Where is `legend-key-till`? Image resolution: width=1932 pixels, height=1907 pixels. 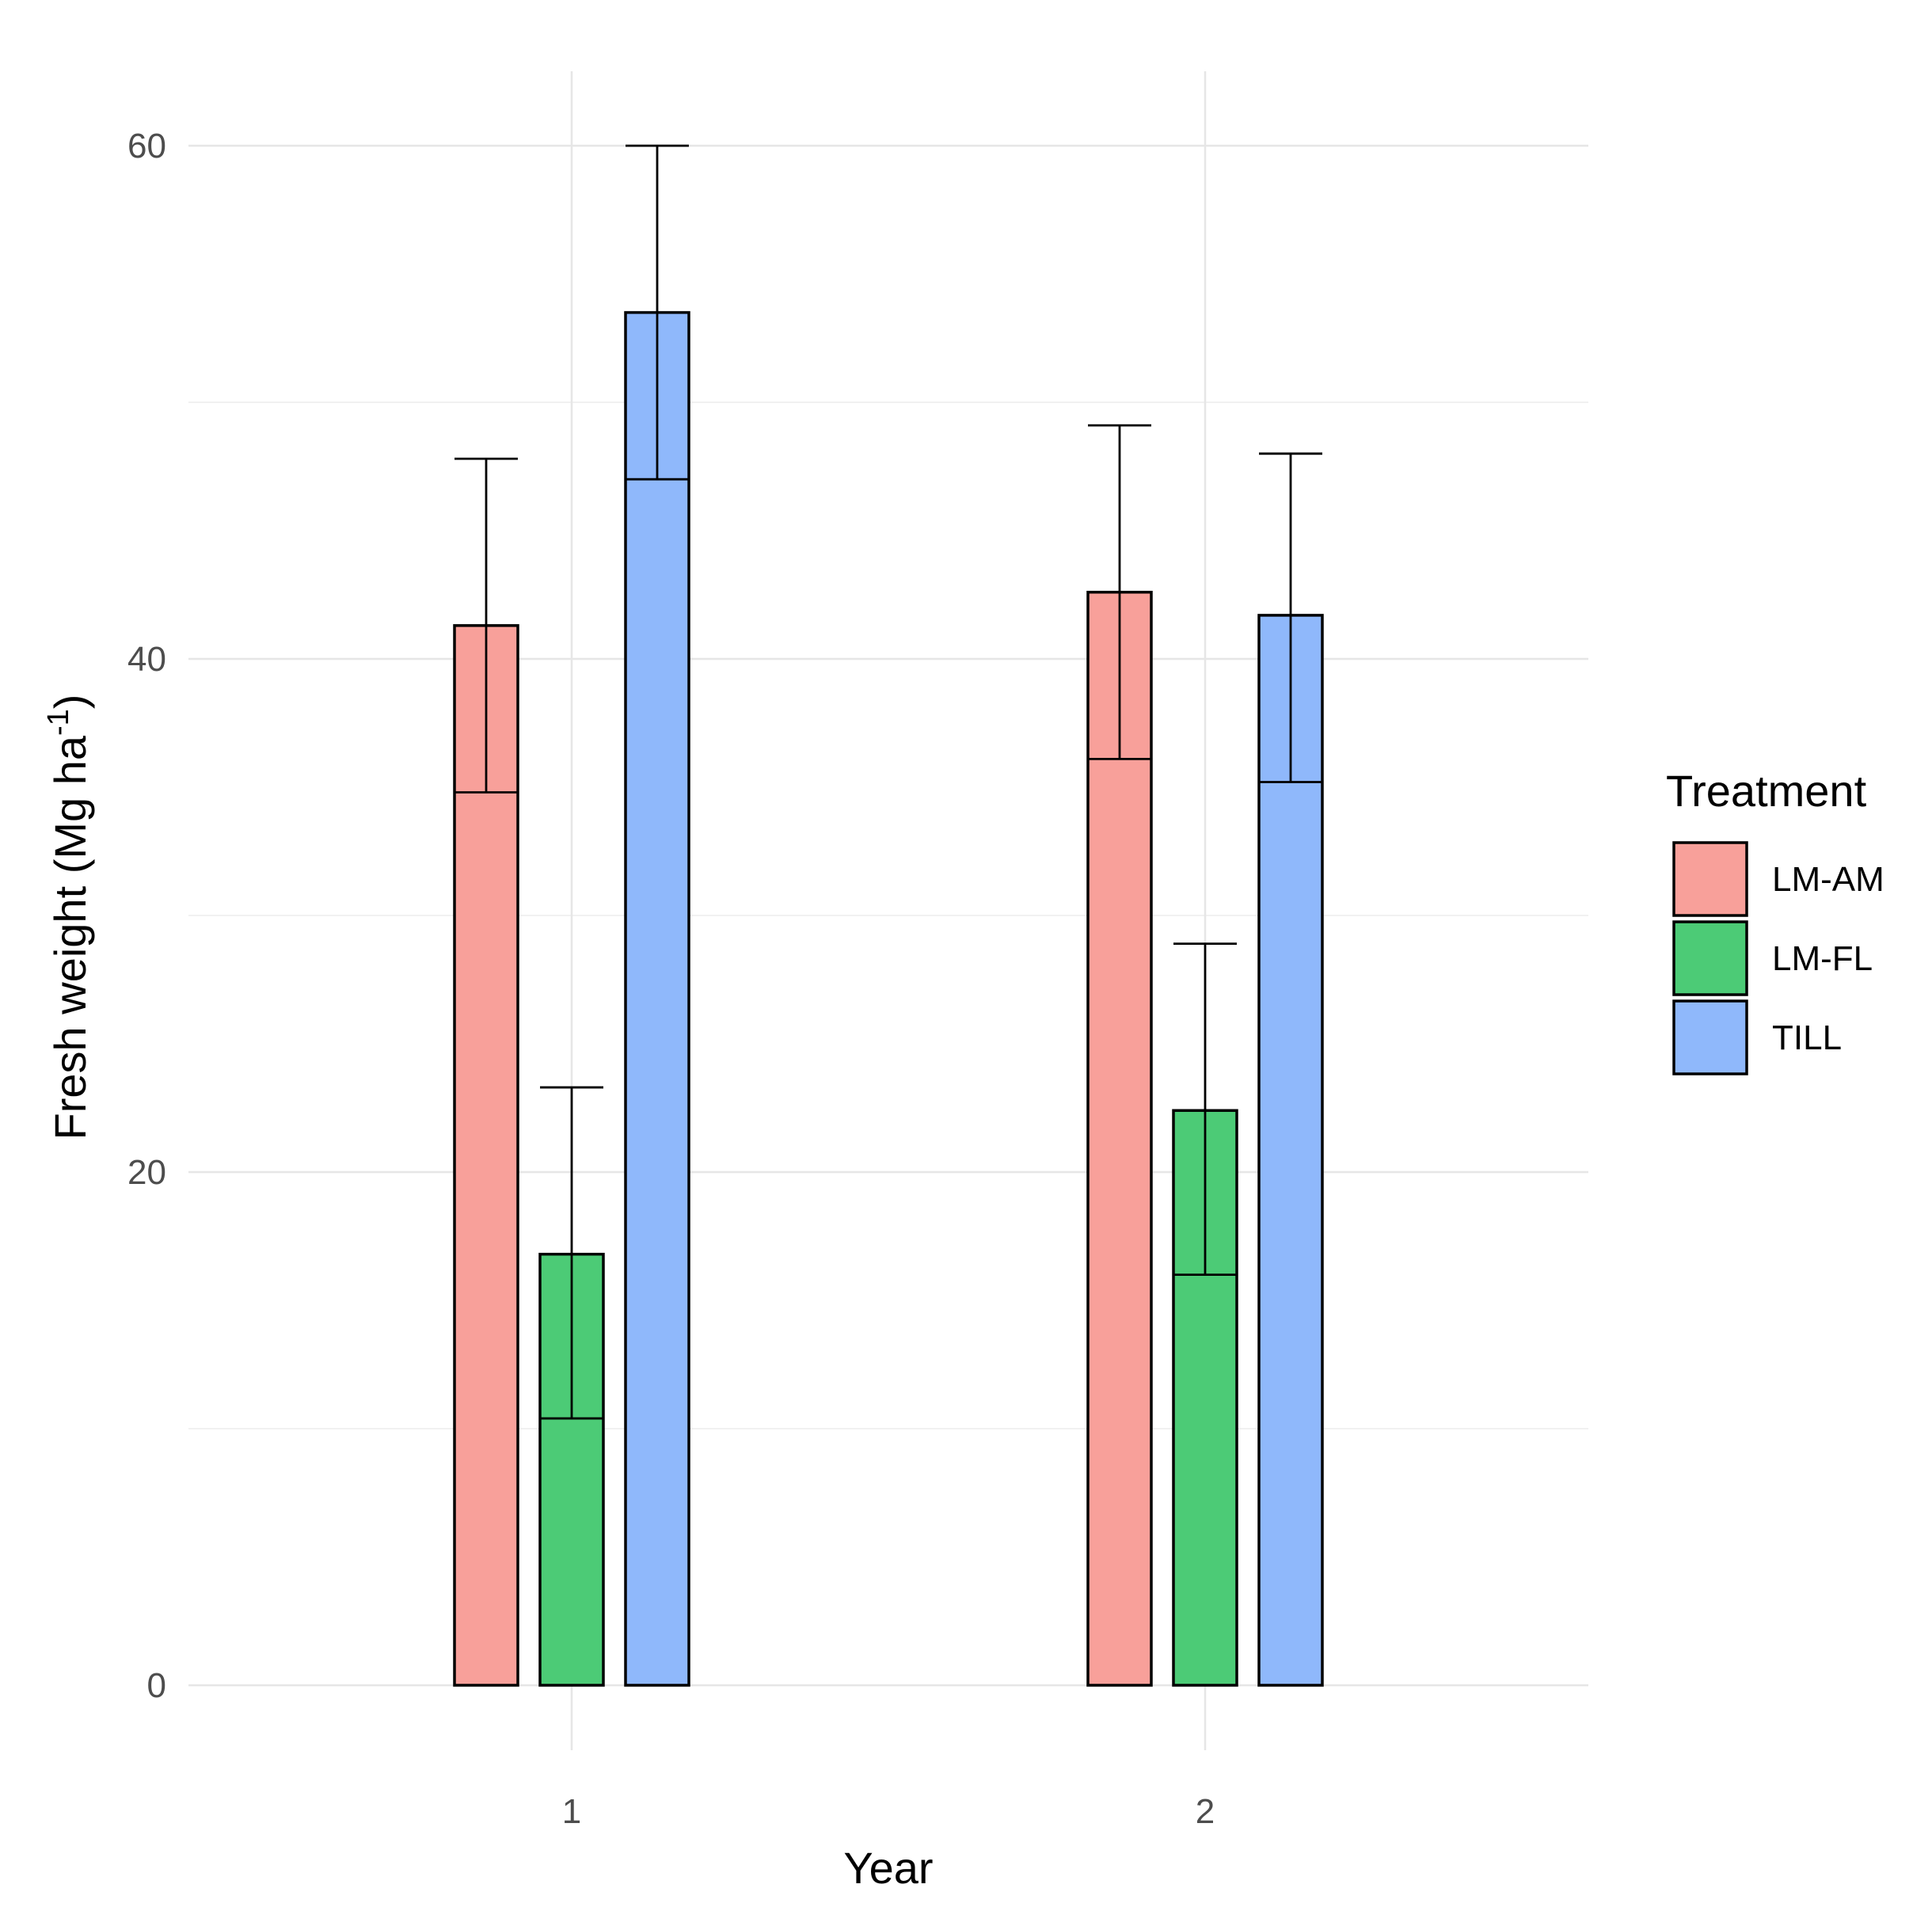 legend-key-till is located at coordinates (1710, 1037).